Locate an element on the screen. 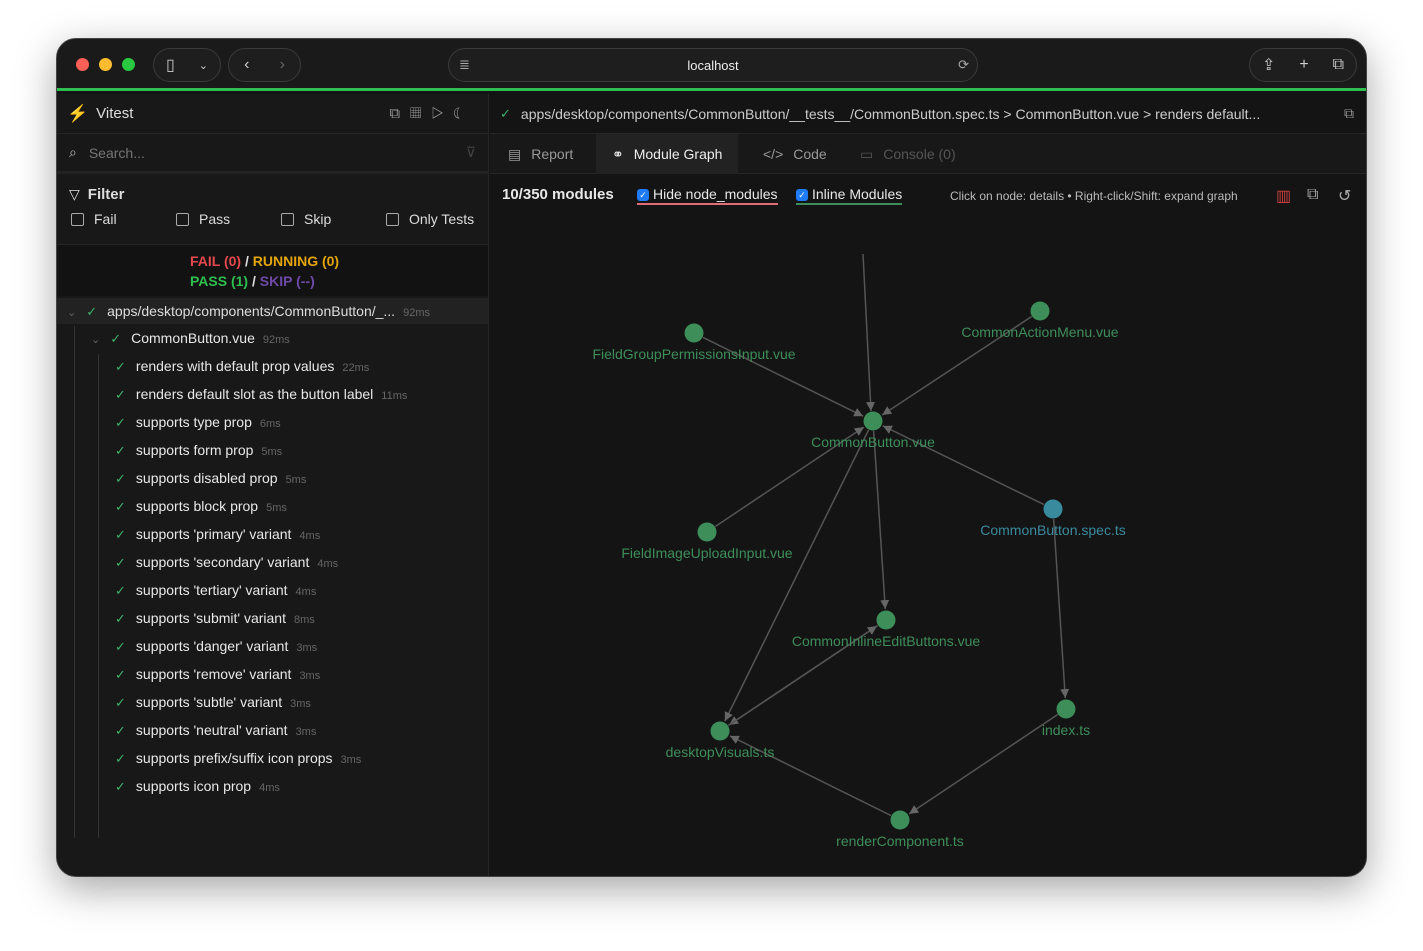  suite-row: ⌄ ✓ CommonButton.vue 92ms is located at coordinates (190, 338).